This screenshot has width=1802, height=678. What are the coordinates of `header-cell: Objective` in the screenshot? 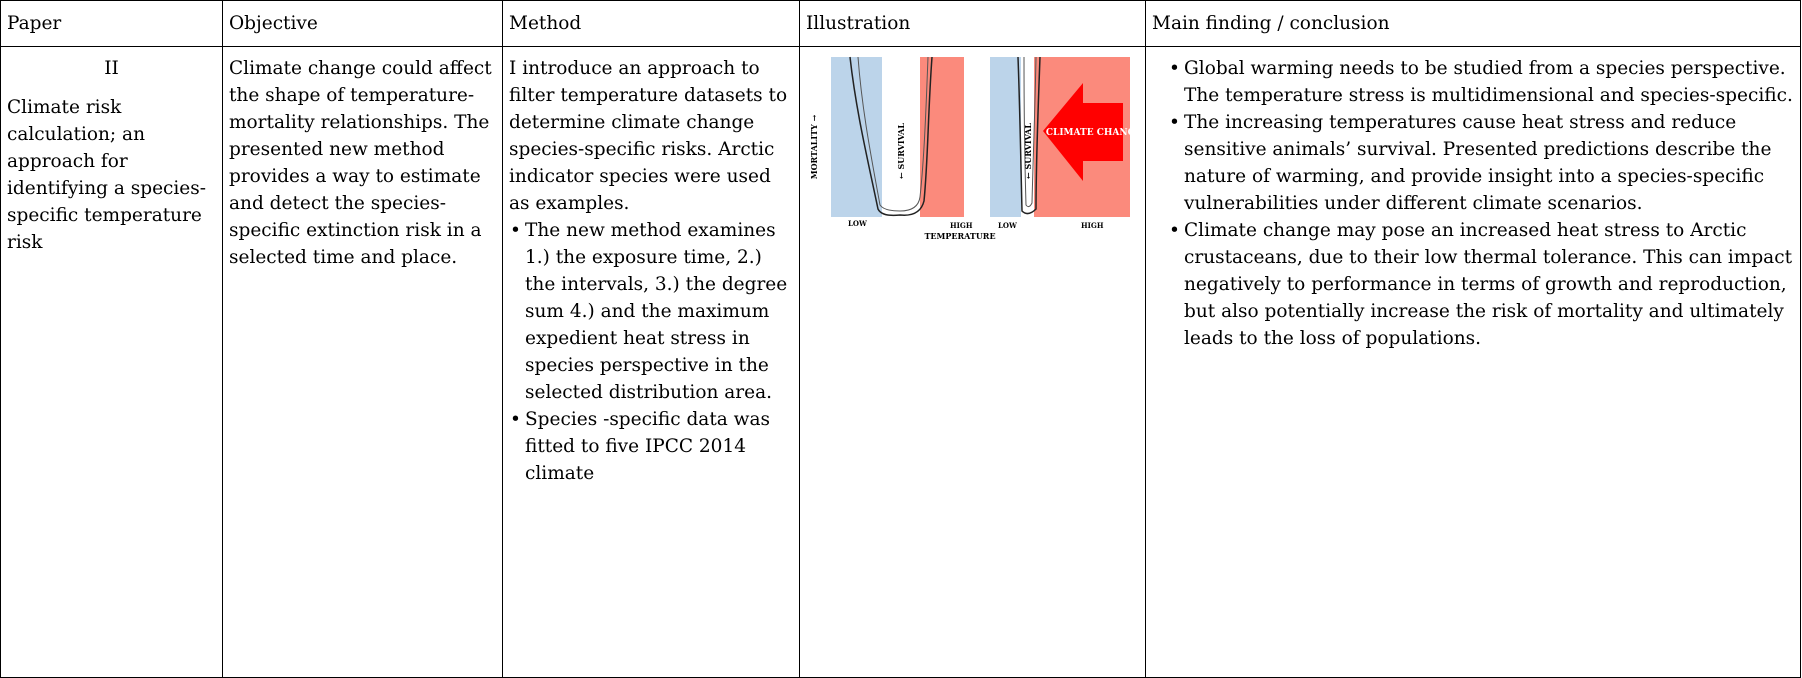 It's located at (362, 23).